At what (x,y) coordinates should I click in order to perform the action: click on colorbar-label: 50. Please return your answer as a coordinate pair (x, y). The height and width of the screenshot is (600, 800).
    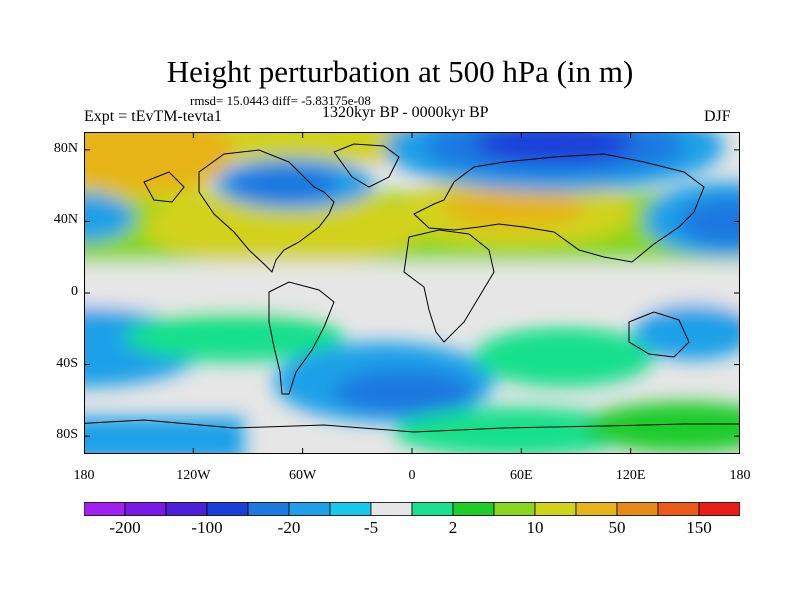
    Looking at the image, I should click on (617, 527).